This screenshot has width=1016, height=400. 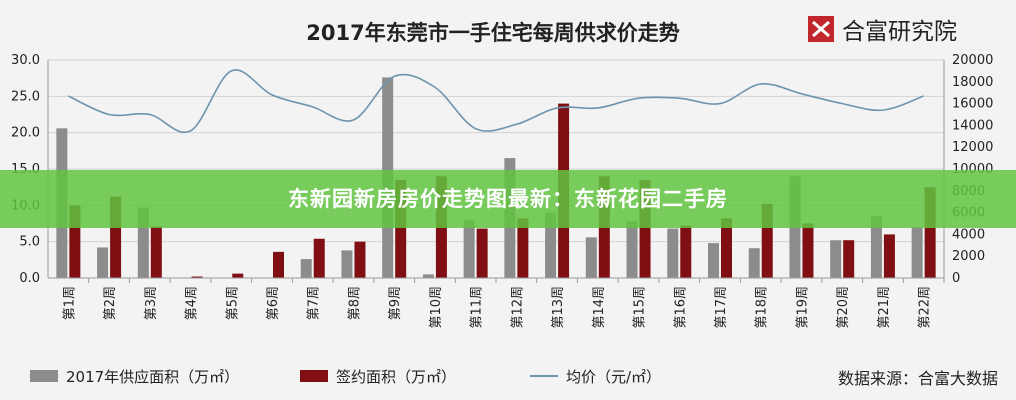 I want to click on y-left-tick-label: 25.0, so click(x=25, y=96).